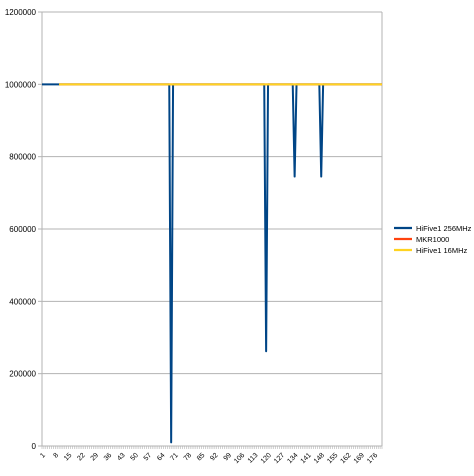  I want to click on x-tick-label: 155, so click(332, 458).